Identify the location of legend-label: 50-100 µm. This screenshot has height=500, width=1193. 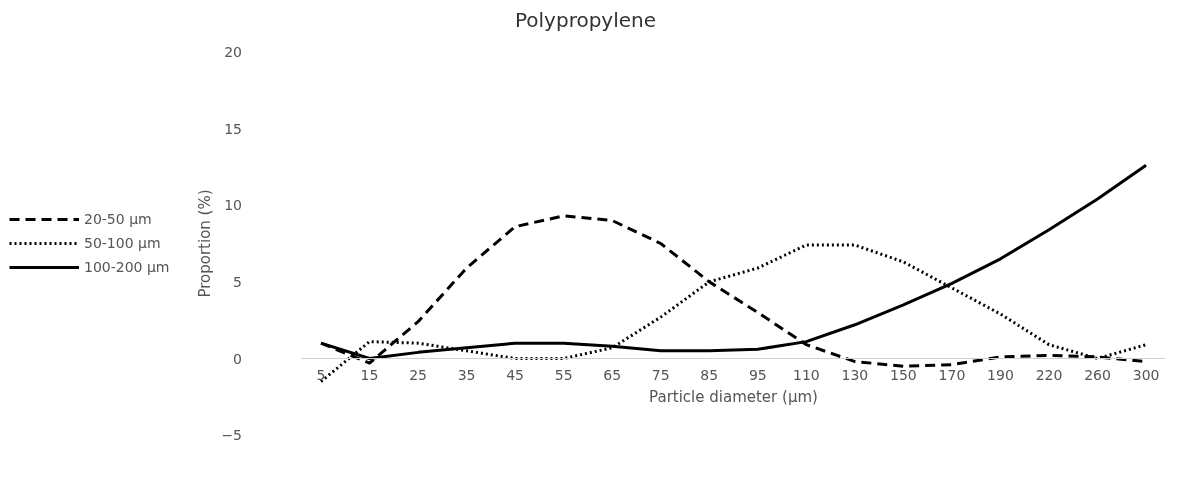
(122, 243).